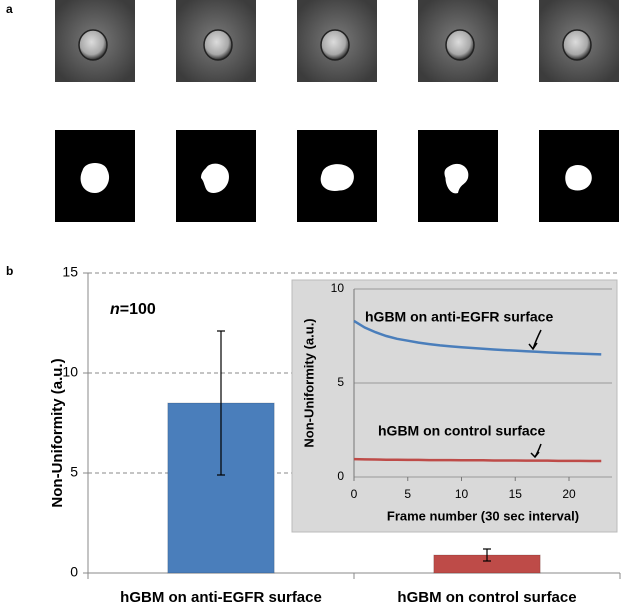 The image size is (632, 609). Describe the element at coordinates (9, 9) in the screenshot. I see `panel-label: a` at that location.